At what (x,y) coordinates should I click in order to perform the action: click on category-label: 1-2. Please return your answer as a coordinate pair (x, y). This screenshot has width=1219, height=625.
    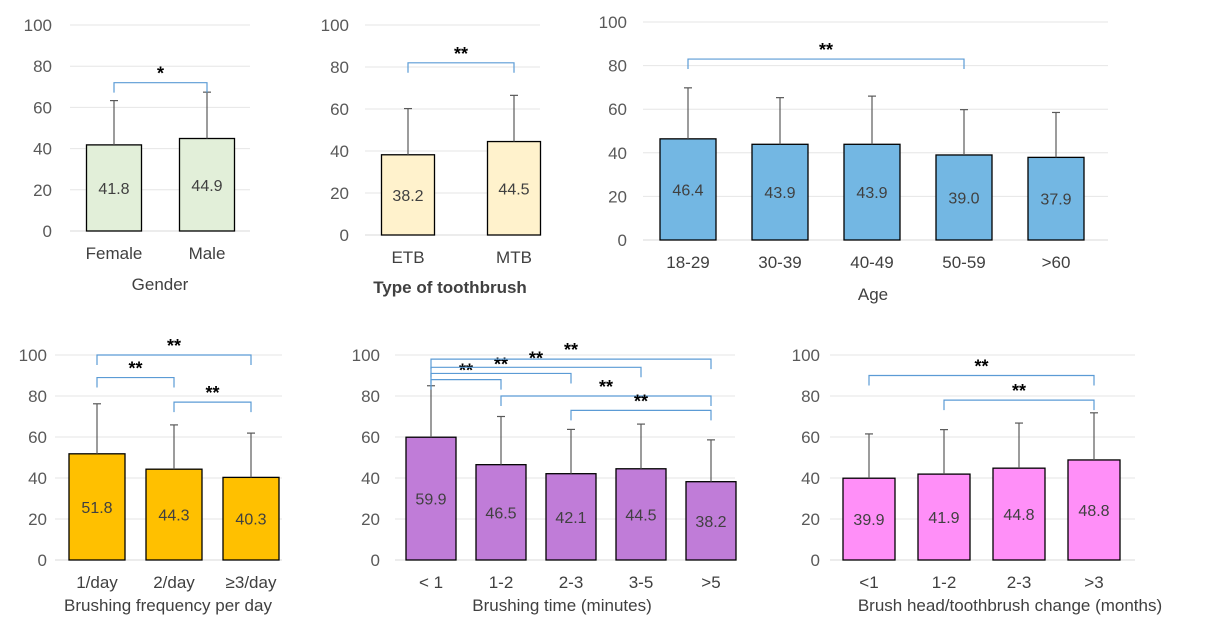
    Looking at the image, I should click on (501, 582).